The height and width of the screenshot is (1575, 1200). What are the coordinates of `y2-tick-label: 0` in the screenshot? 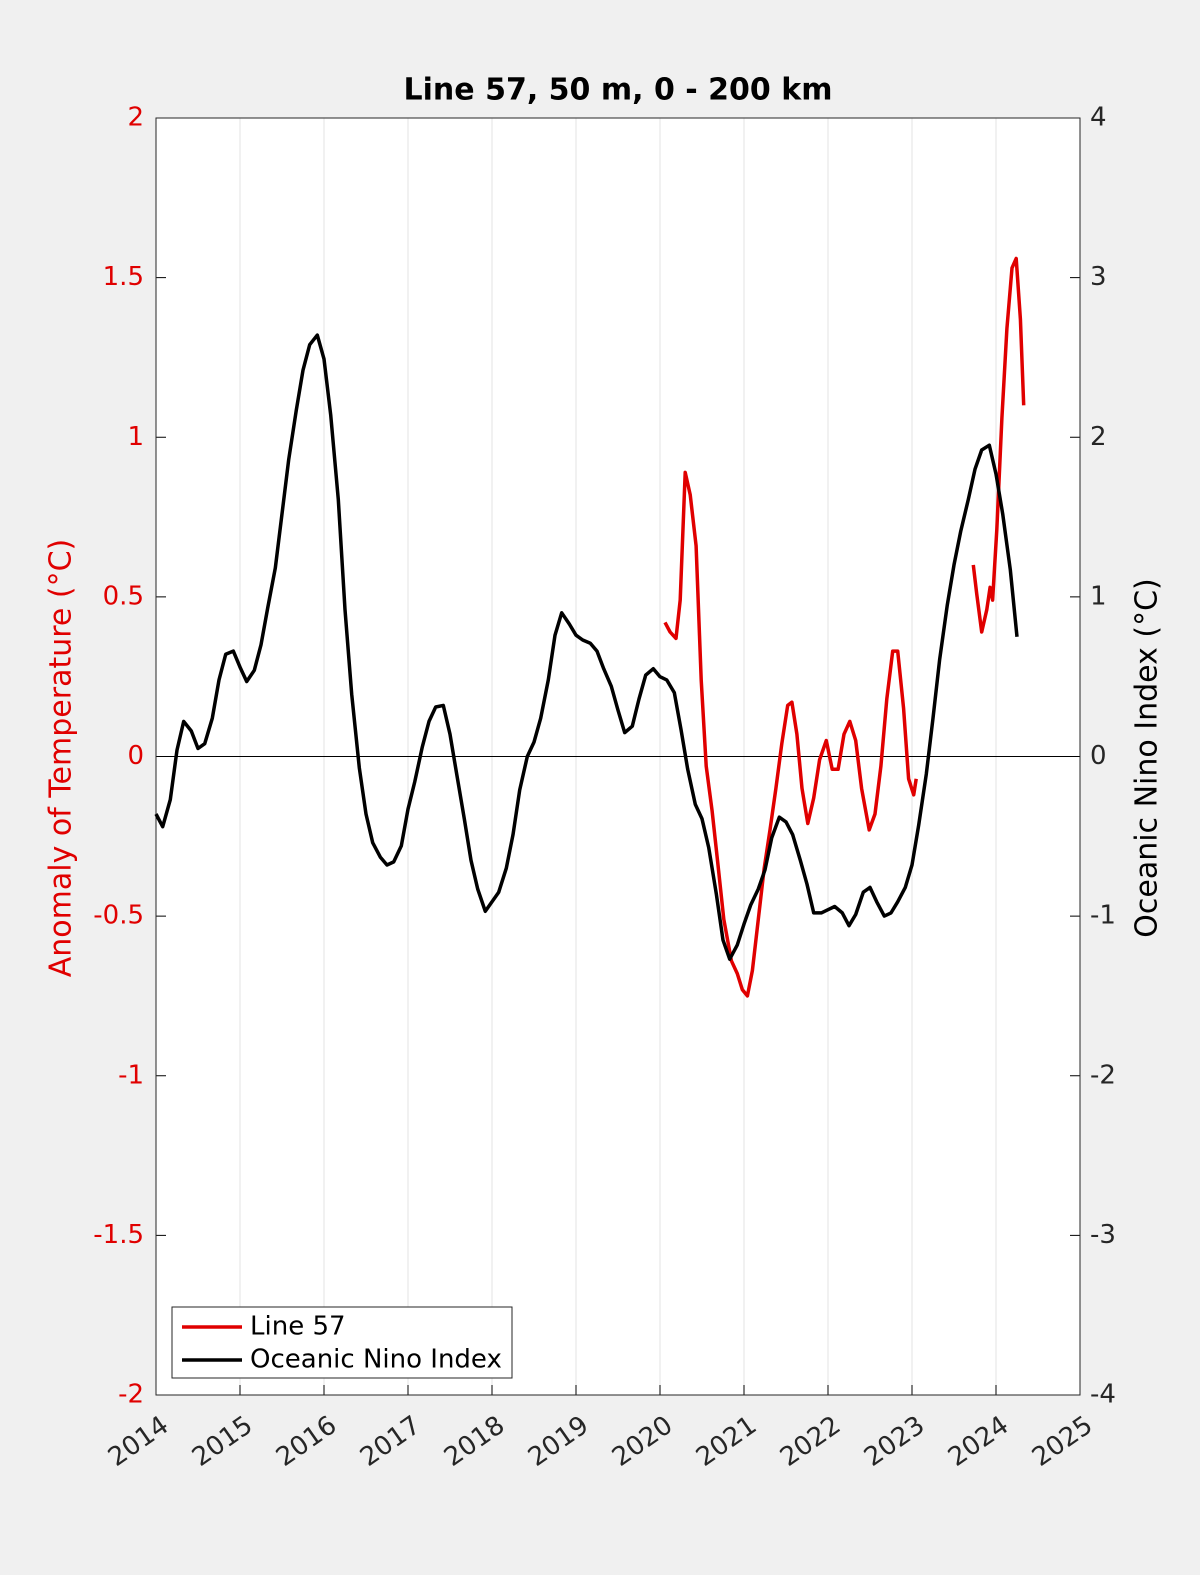 It's located at (1098, 756).